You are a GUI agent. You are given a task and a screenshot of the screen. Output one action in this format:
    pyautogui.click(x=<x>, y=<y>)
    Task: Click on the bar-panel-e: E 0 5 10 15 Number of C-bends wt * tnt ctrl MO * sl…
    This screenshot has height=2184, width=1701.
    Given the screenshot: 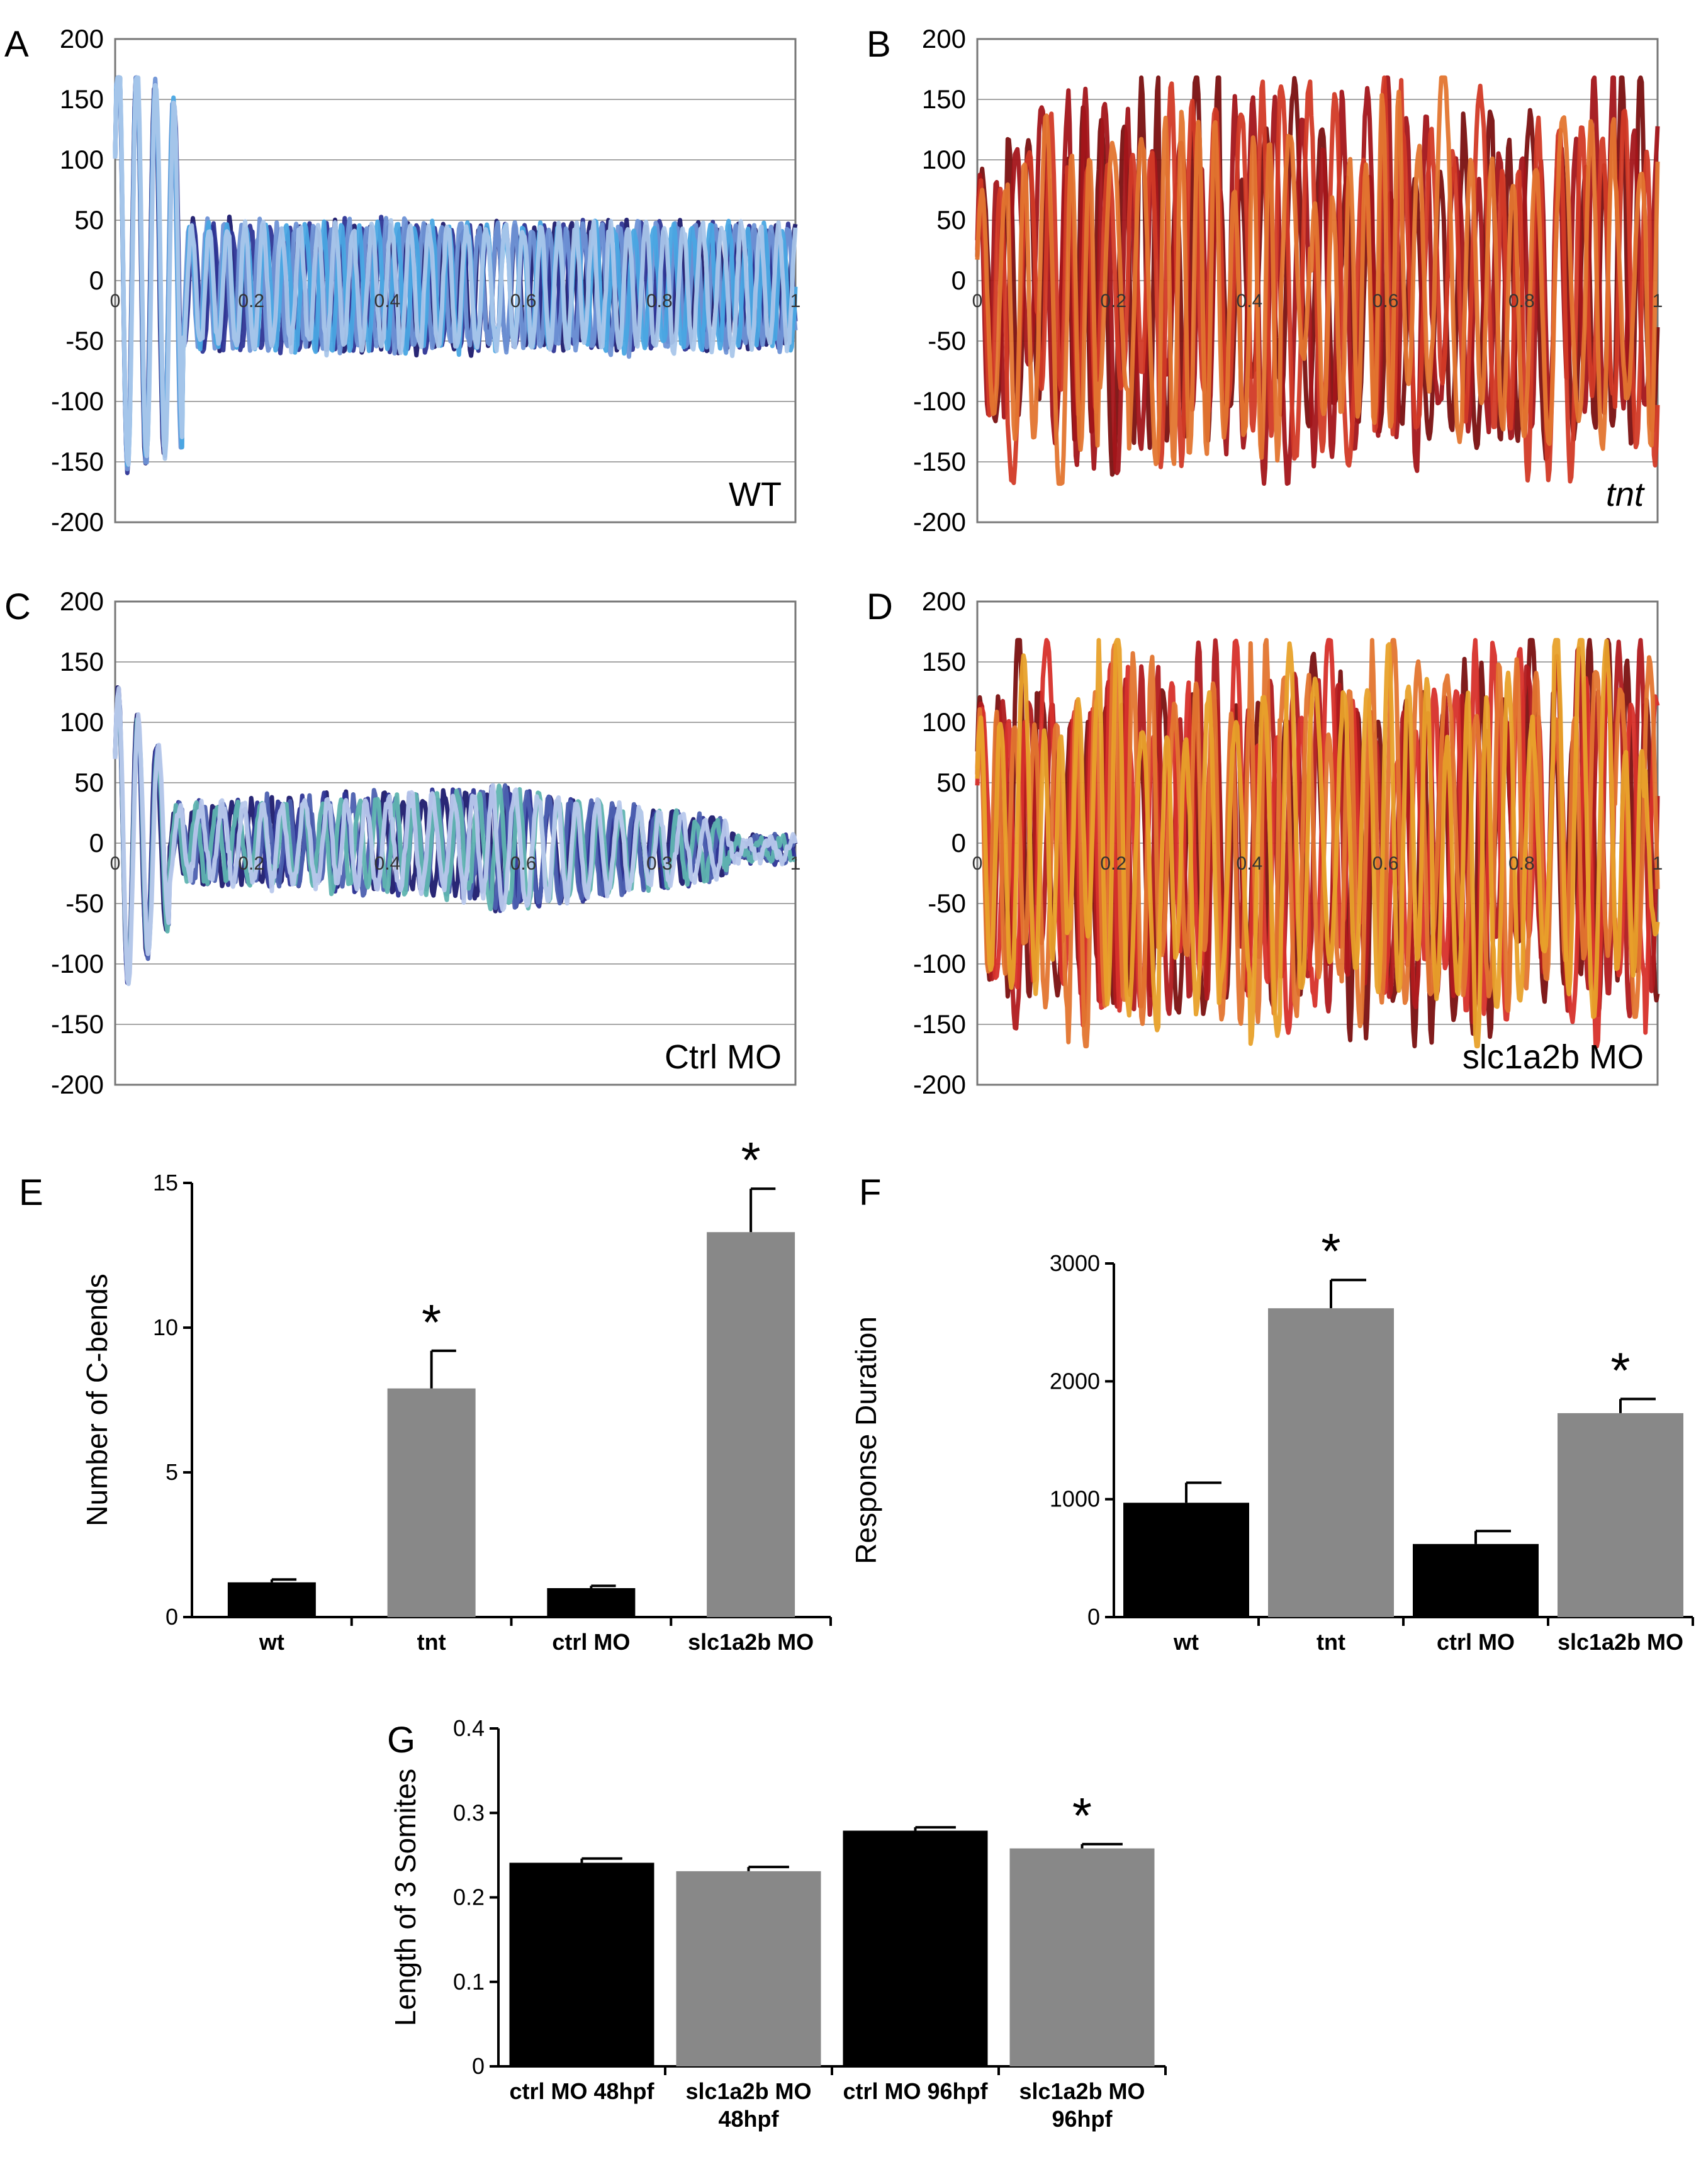 What is the action you would take?
    pyautogui.click(x=425, y=1393)
    